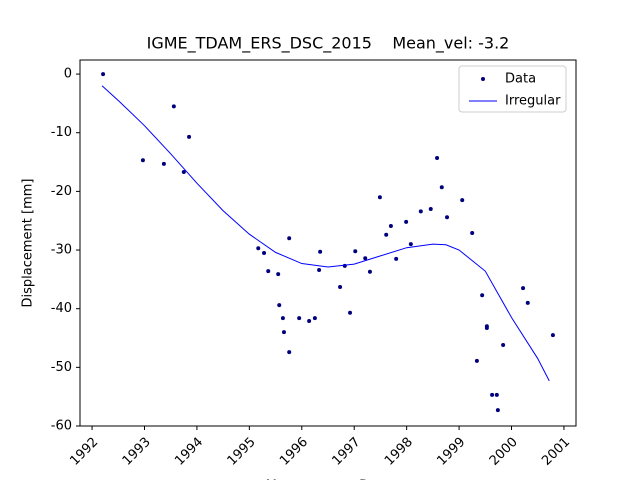  What do you see at coordinates (451, 452) in the screenshot?
I see `x-tick-label: 1999` at bounding box center [451, 452].